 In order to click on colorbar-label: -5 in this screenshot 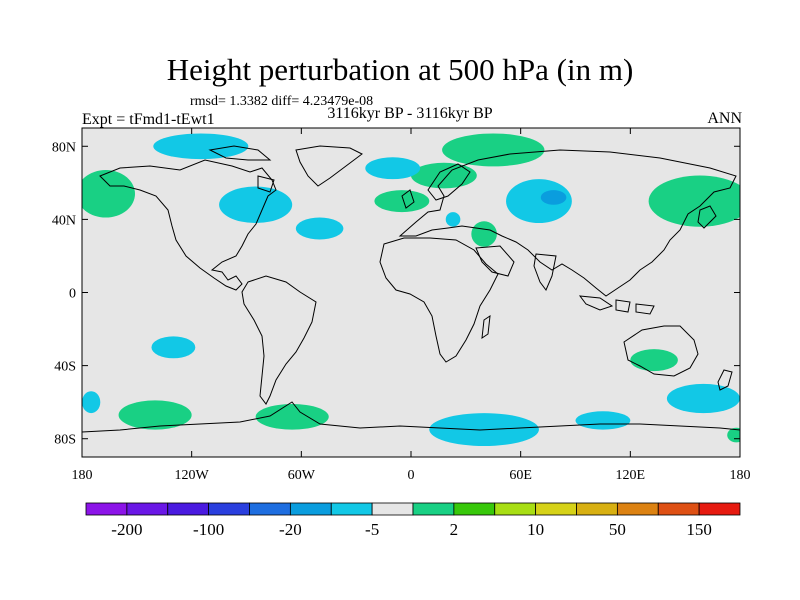, I will do `click(372, 529)`.